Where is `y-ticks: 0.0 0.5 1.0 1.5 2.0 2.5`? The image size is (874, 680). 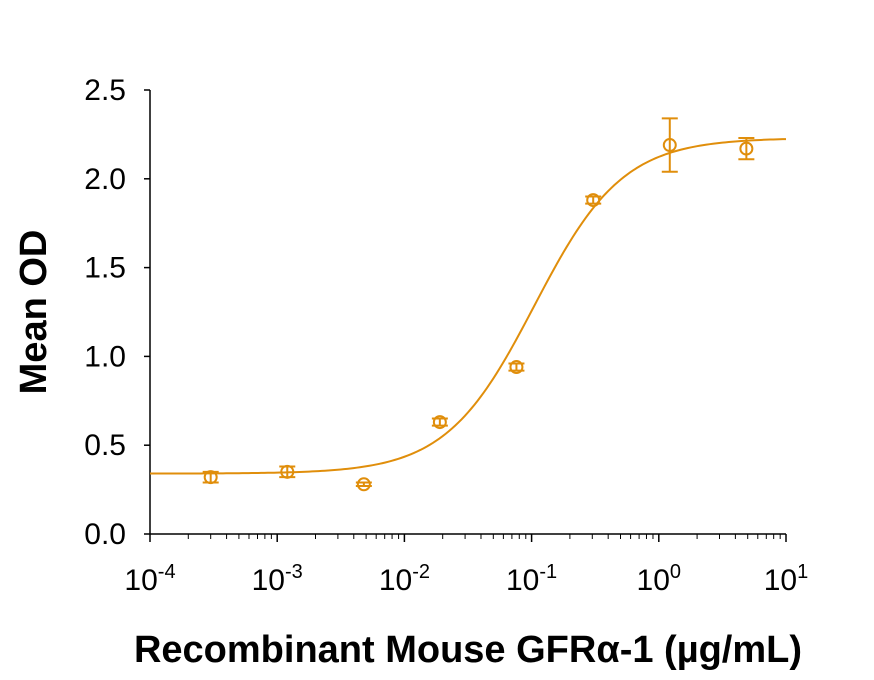 y-ticks: 0.0 0.5 1.0 1.5 2.0 2.5 is located at coordinates (117, 312).